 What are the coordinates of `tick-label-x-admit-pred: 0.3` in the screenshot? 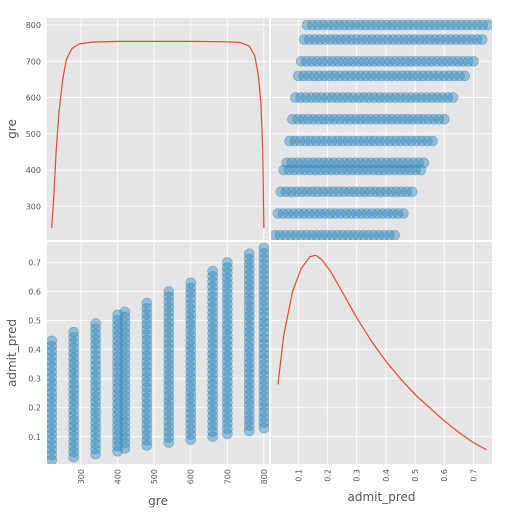 It's located at (357, 475).